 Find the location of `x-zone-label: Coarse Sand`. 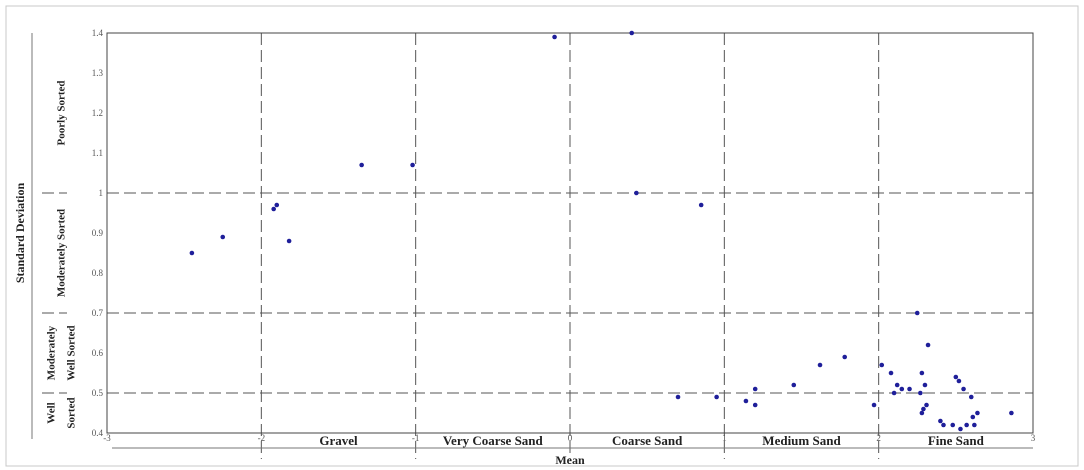

x-zone-label: Coarse Sand is located at coordinates (647, 440).